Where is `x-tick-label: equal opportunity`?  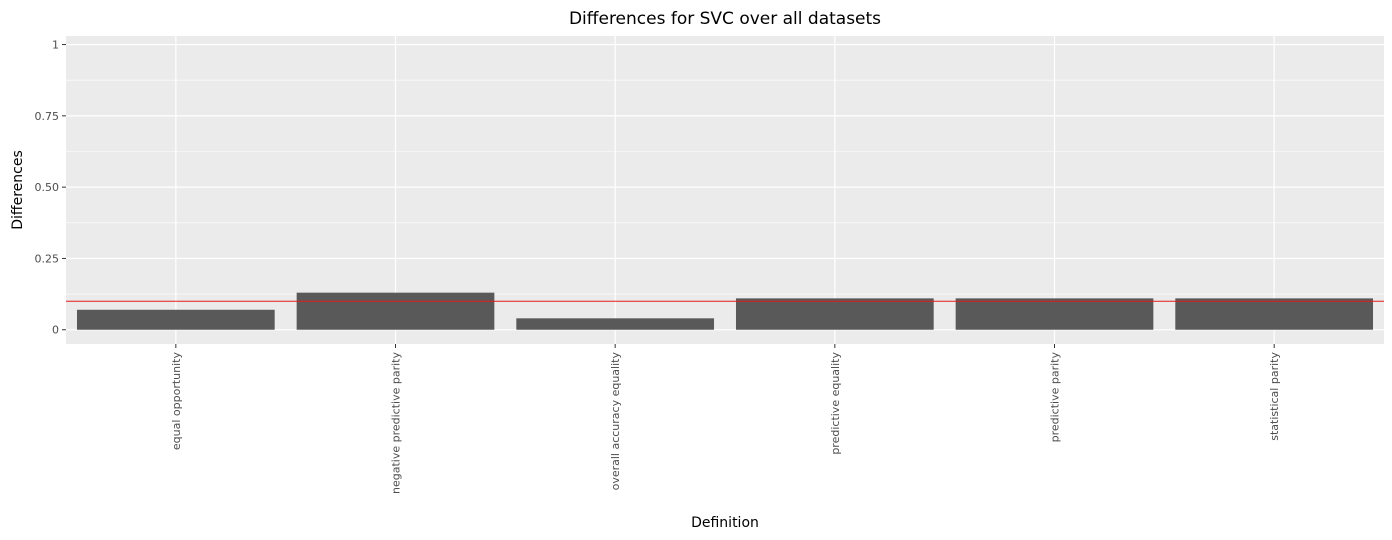 x-tick-label: equal opportunity is located at coordinates (176, 401).